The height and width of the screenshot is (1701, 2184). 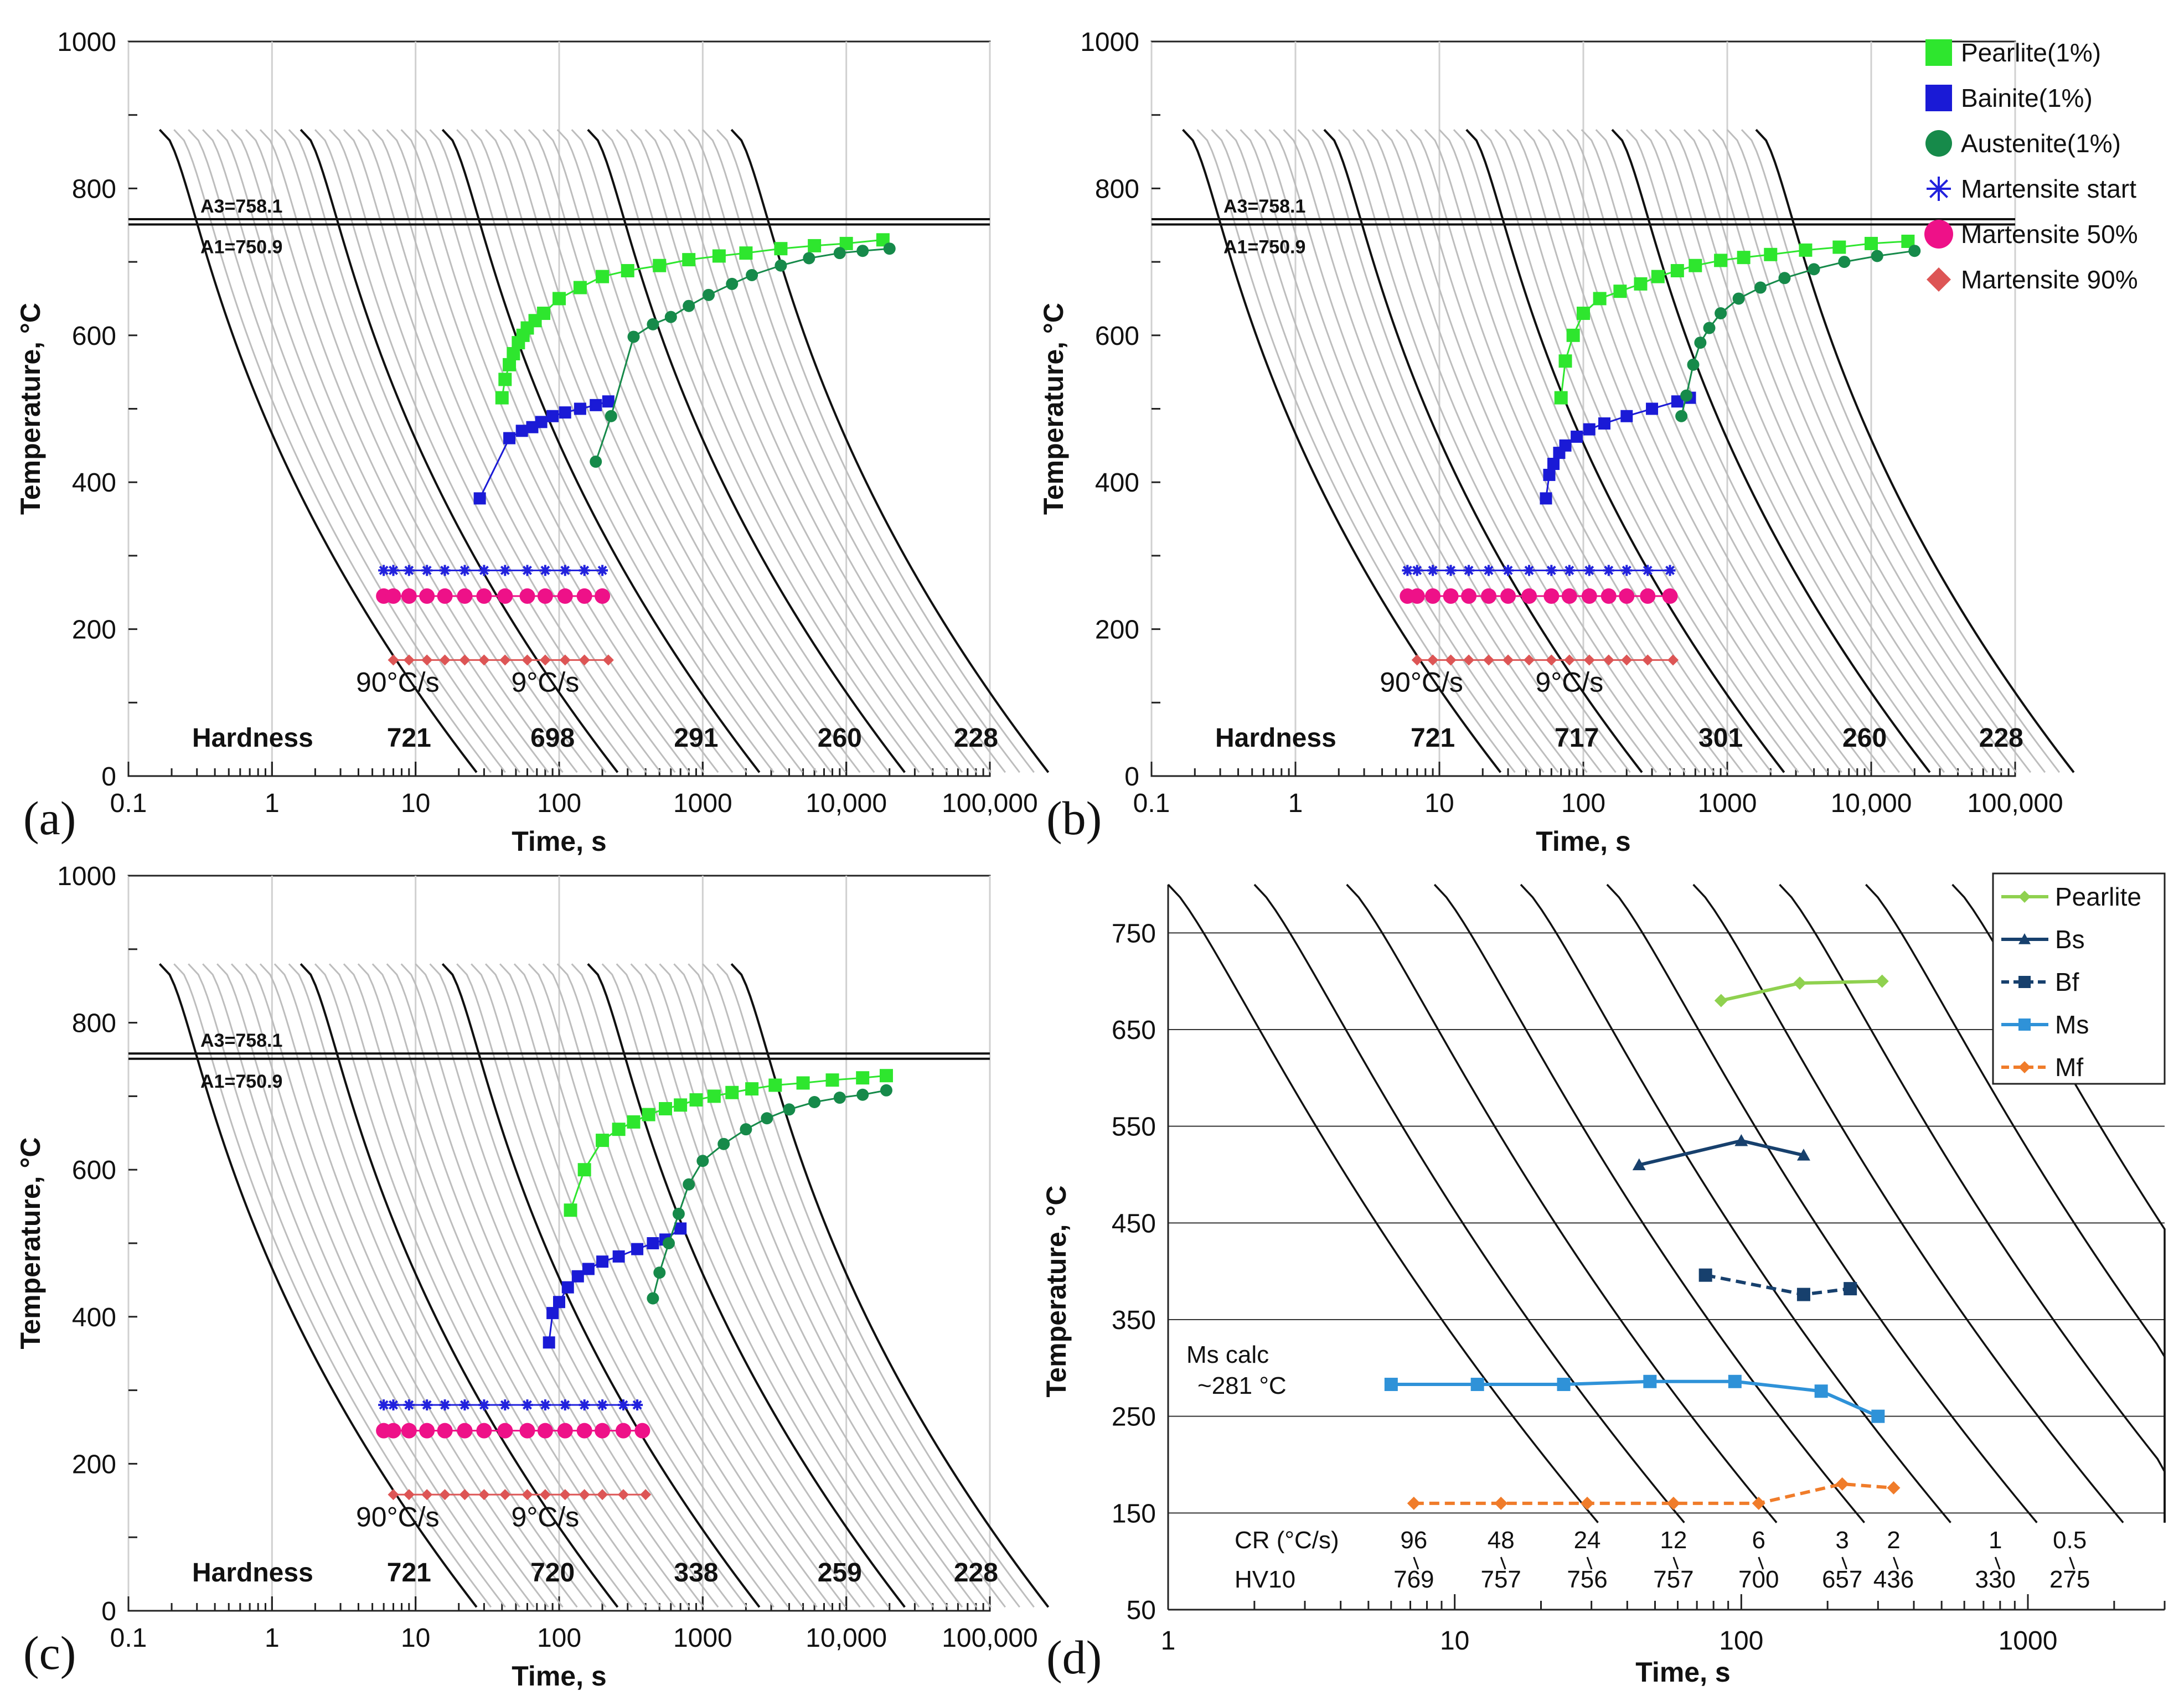 I want to click on y-tick-label: 600, so click(x=94, y=337).